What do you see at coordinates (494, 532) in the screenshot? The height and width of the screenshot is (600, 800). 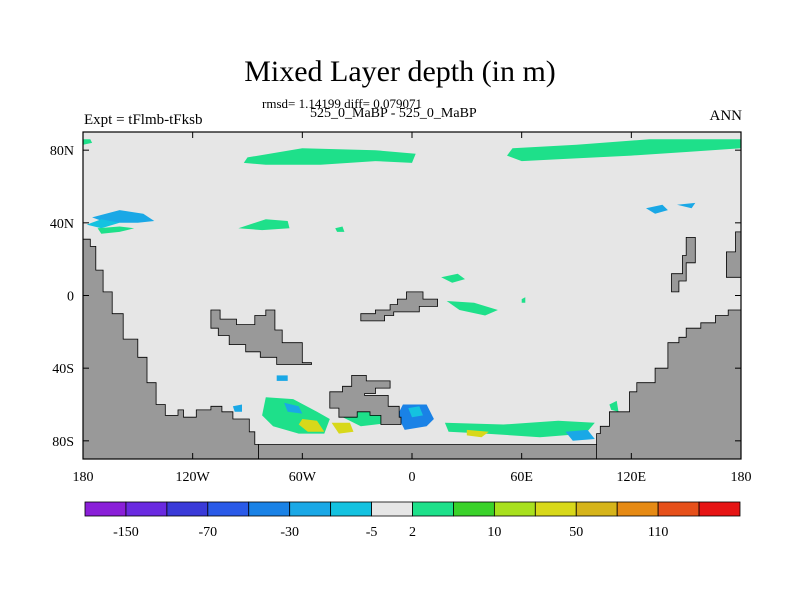 I see `colorbar-label: 10` at bounding box center [494, 532].